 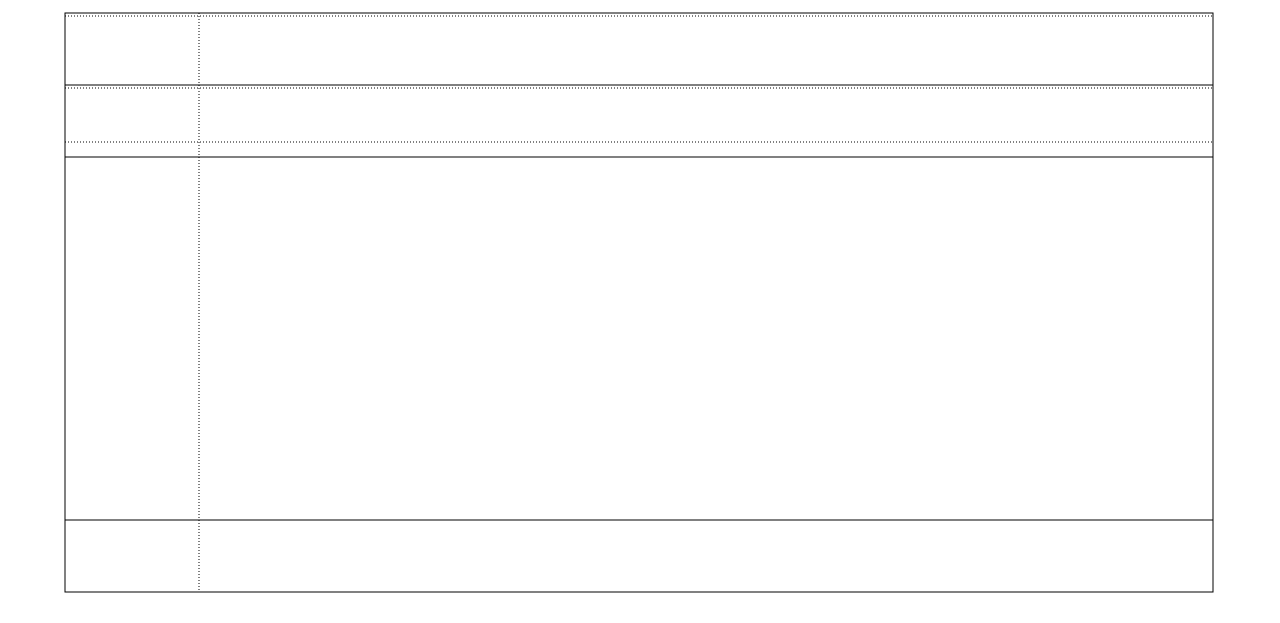 What do you see at coordinates (639, 556) in the screenshot?
I see `panel-frame` at bounding box center [639, 556].